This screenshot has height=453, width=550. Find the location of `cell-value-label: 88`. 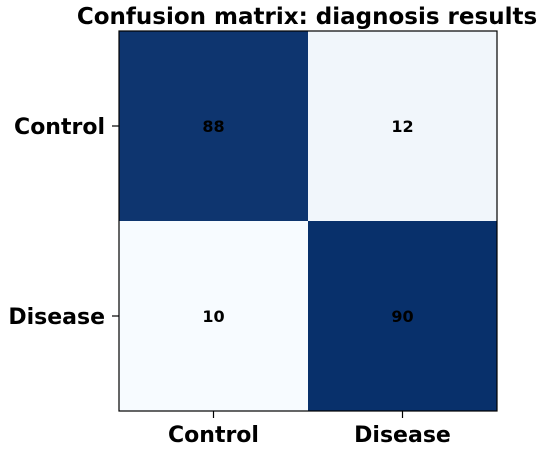

cell-value-label: 88 is located at coordinates (213, 126).